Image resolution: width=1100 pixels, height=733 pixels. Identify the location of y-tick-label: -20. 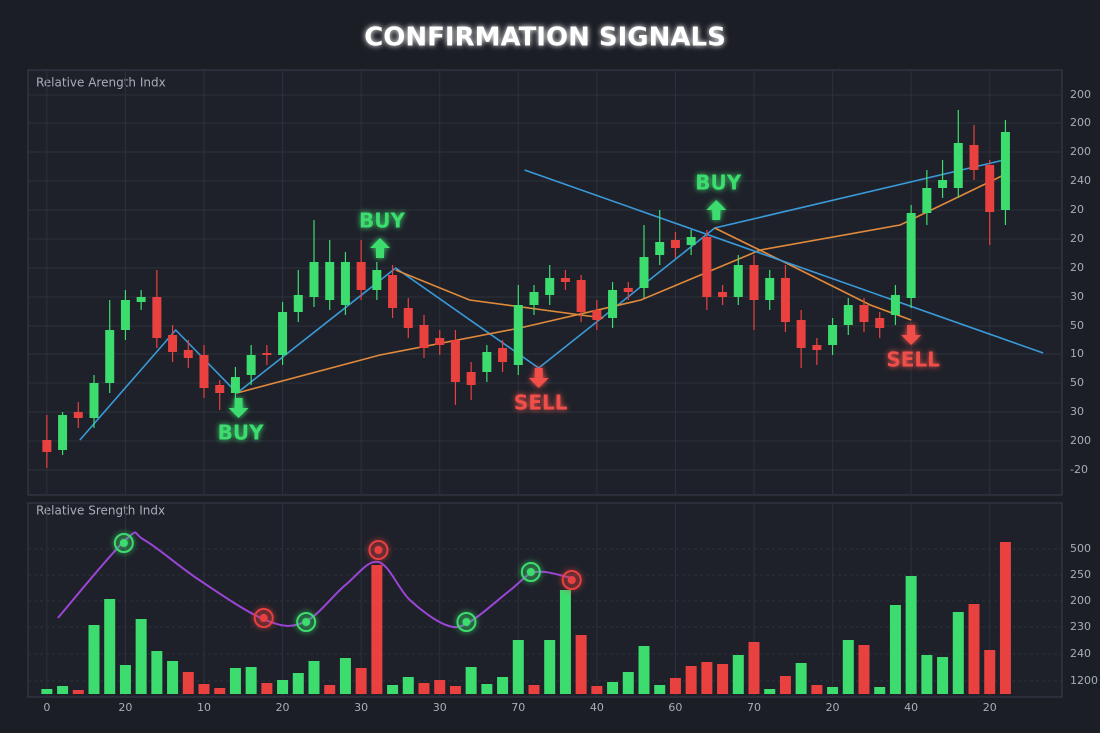
(1079, 469).